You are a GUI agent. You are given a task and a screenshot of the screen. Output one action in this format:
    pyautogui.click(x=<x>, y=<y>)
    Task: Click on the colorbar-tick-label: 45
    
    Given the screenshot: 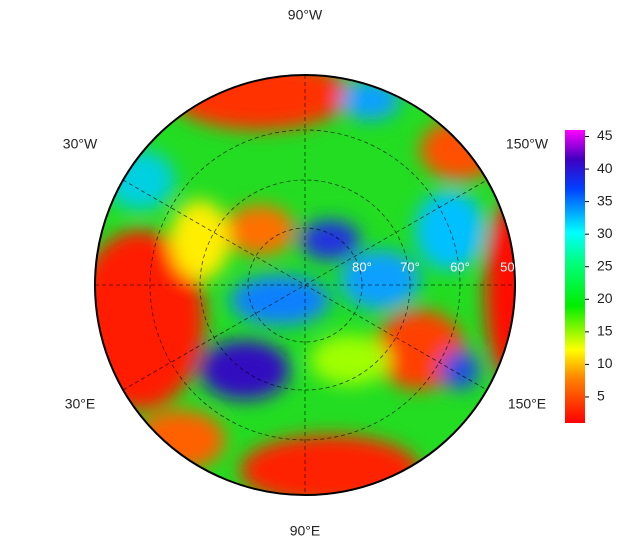 What is the action you would take?
    pyautogui.click(x=605, y=135)
    